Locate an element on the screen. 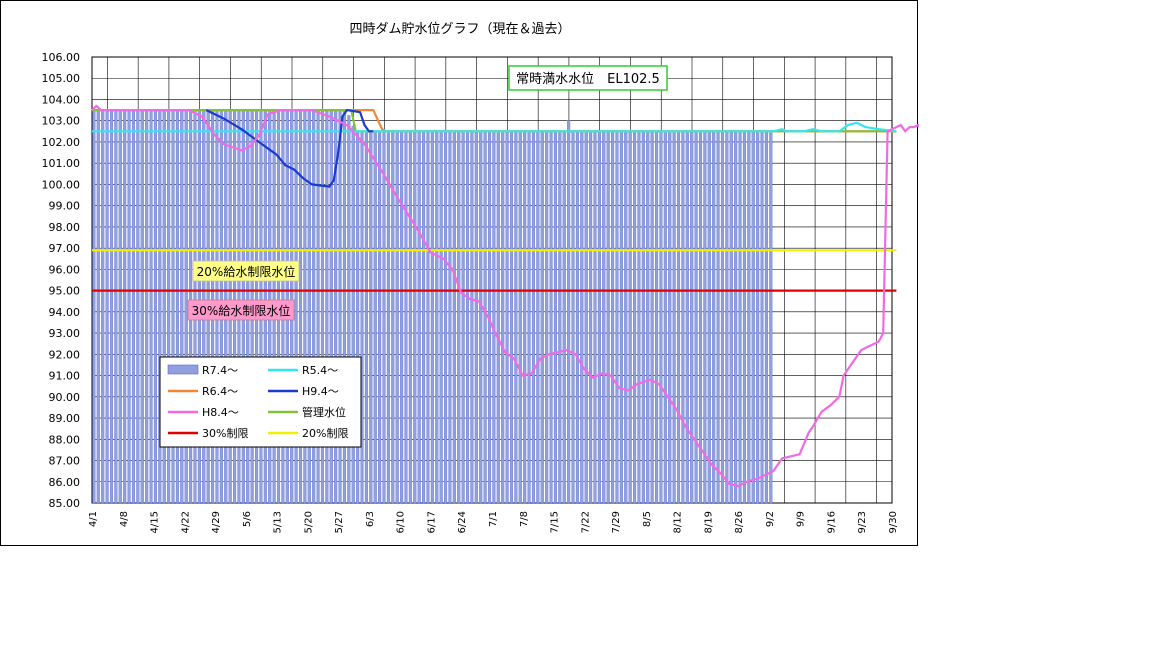  y-tick-label: 95.00 is located at coordinates (65, 291).